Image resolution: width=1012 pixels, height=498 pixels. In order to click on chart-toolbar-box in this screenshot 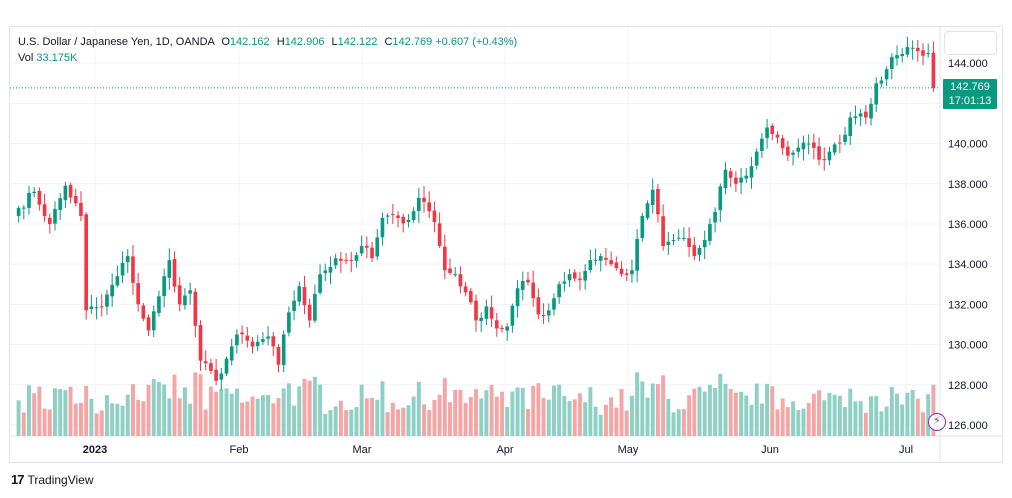, I will do `click(970, 43)`.